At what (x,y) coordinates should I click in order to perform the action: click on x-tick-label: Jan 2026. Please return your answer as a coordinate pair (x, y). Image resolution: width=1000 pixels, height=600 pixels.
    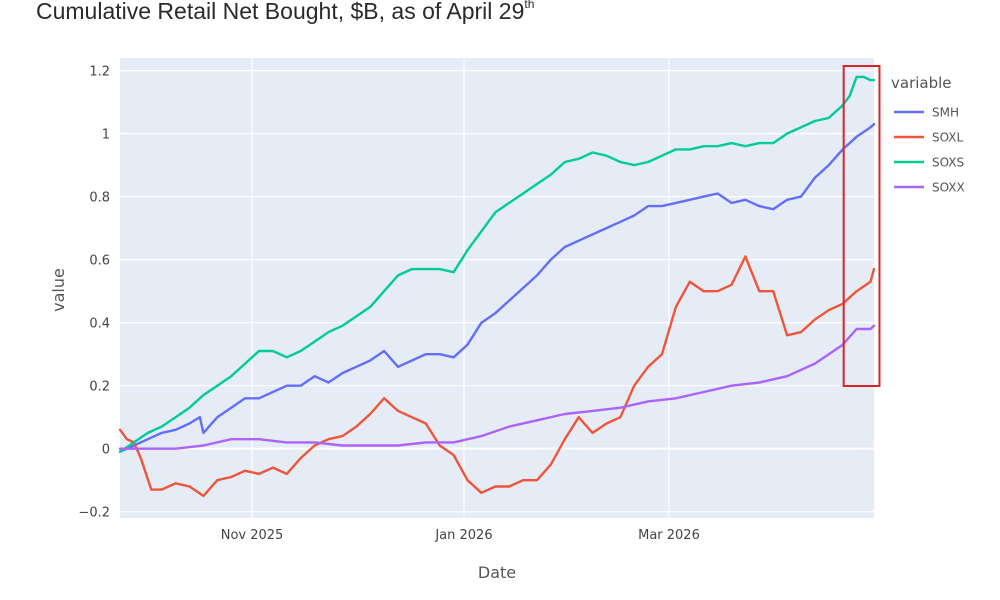
    Looking at the image, I should click on (463, 535).